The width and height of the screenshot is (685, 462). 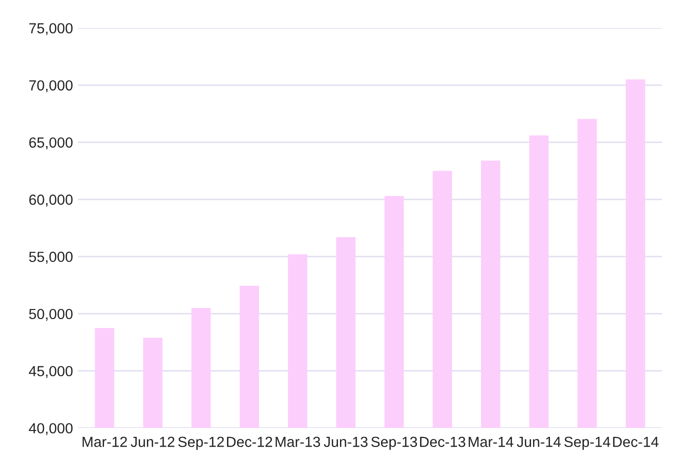 I want to click on y-tick-label: 50,000, so click(x=51, y=314).